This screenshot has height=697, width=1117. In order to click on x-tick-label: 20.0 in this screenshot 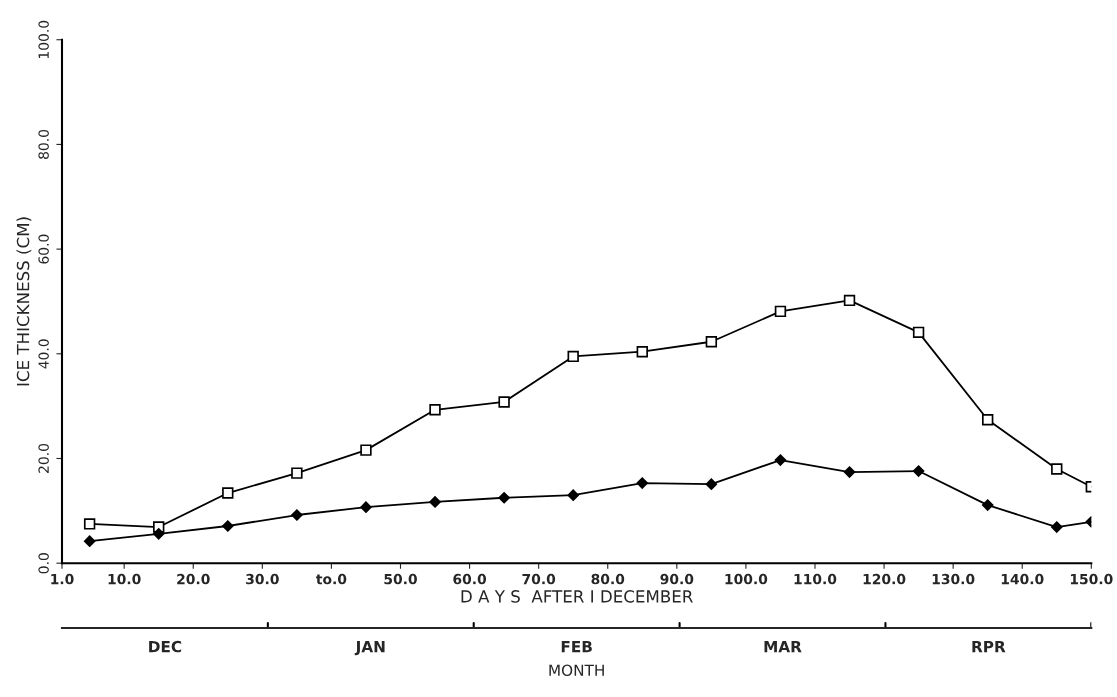, I will do `click(193, 579)`.